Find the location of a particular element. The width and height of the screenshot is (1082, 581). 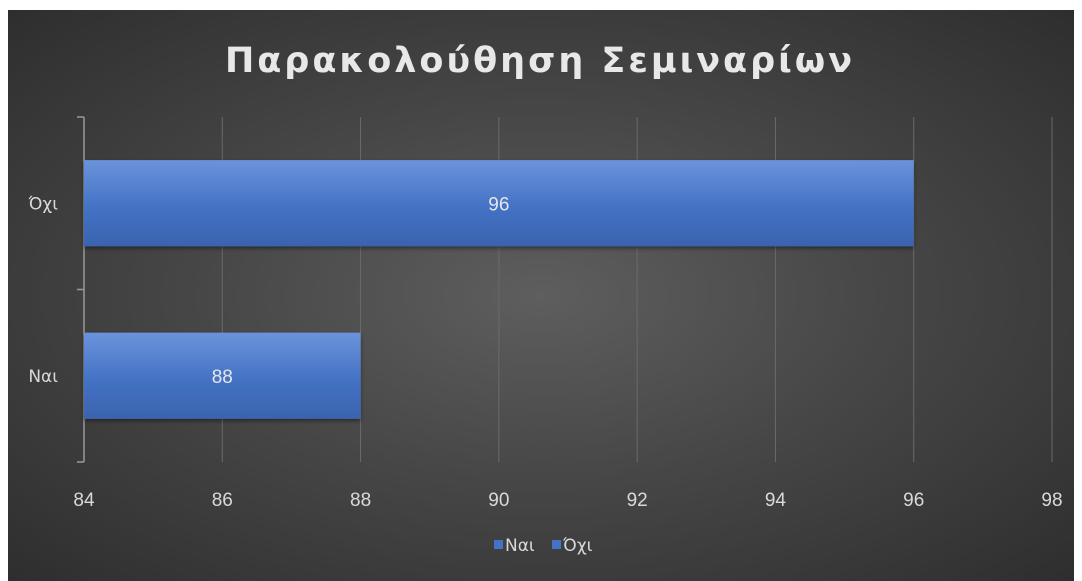

data-labels: 88 96 is located at coordinates (361, 291).